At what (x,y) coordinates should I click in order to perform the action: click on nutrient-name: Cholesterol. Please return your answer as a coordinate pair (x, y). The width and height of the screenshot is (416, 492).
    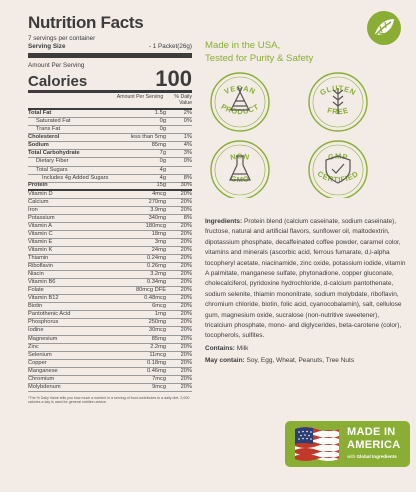
    Looking at the image, I should click on (44, 137).